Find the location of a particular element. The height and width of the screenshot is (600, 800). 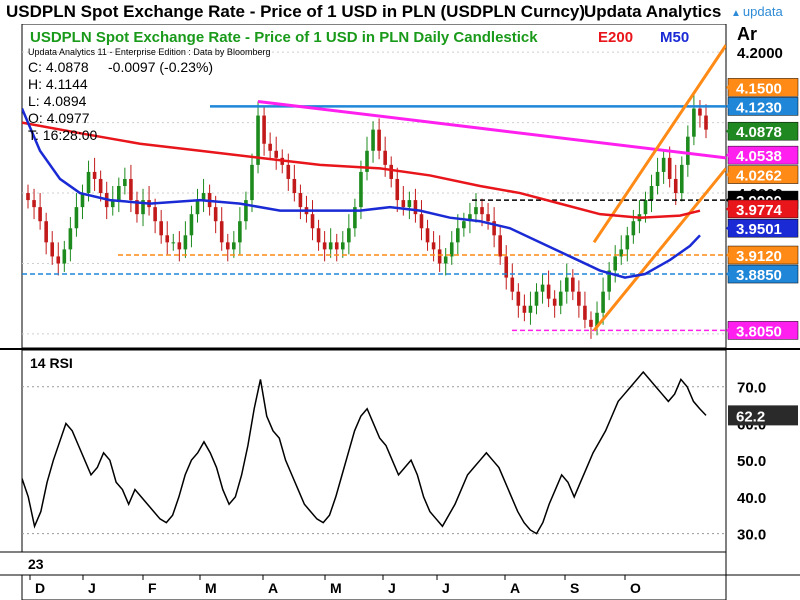

rsi-tick-label: 30.0 is located at coordinates (751, 535).